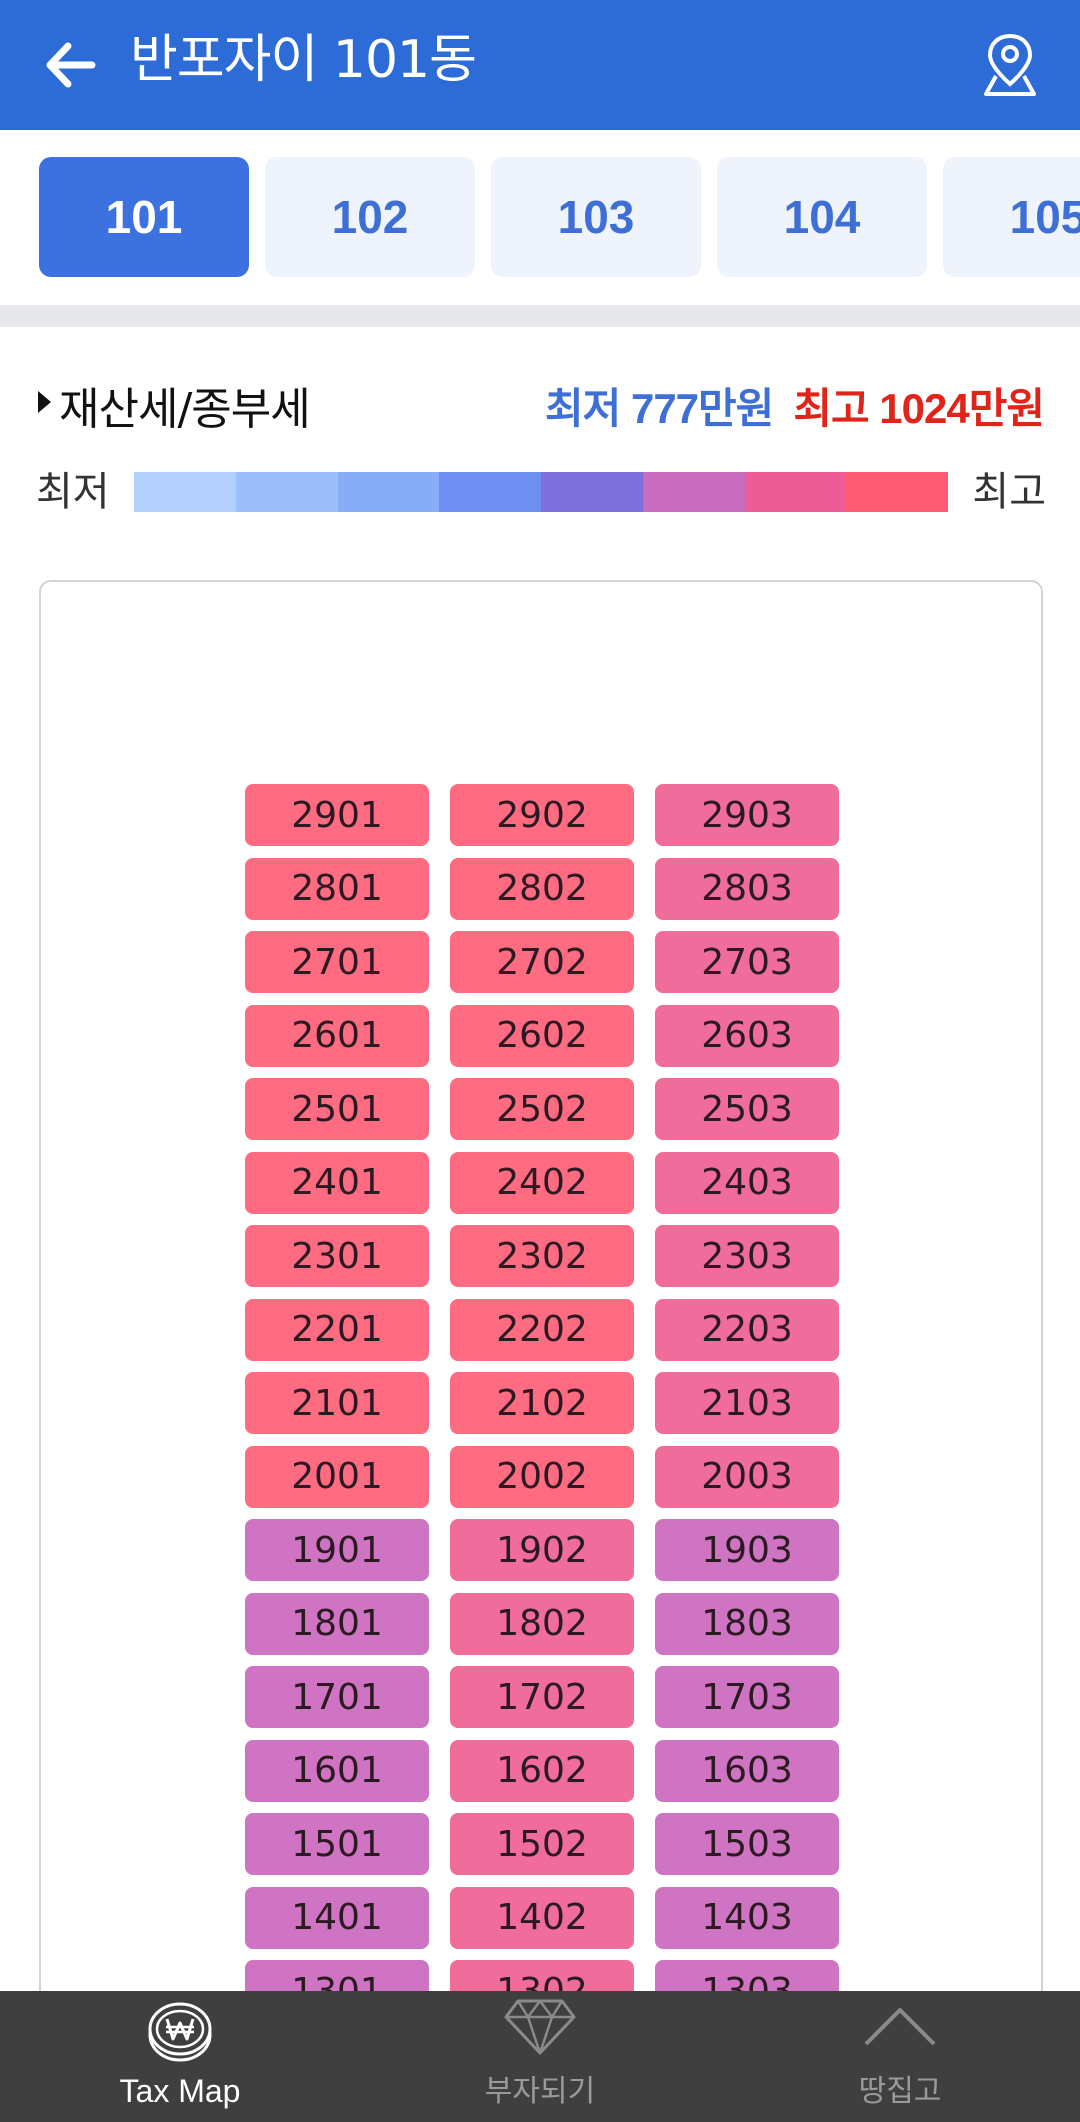 This screenshot has width=1080, height=2122. What do you see at coordinates (542, 1476) in the screenshot?
I see `unit-cell: 2002` at bounding box center [542, 1476].